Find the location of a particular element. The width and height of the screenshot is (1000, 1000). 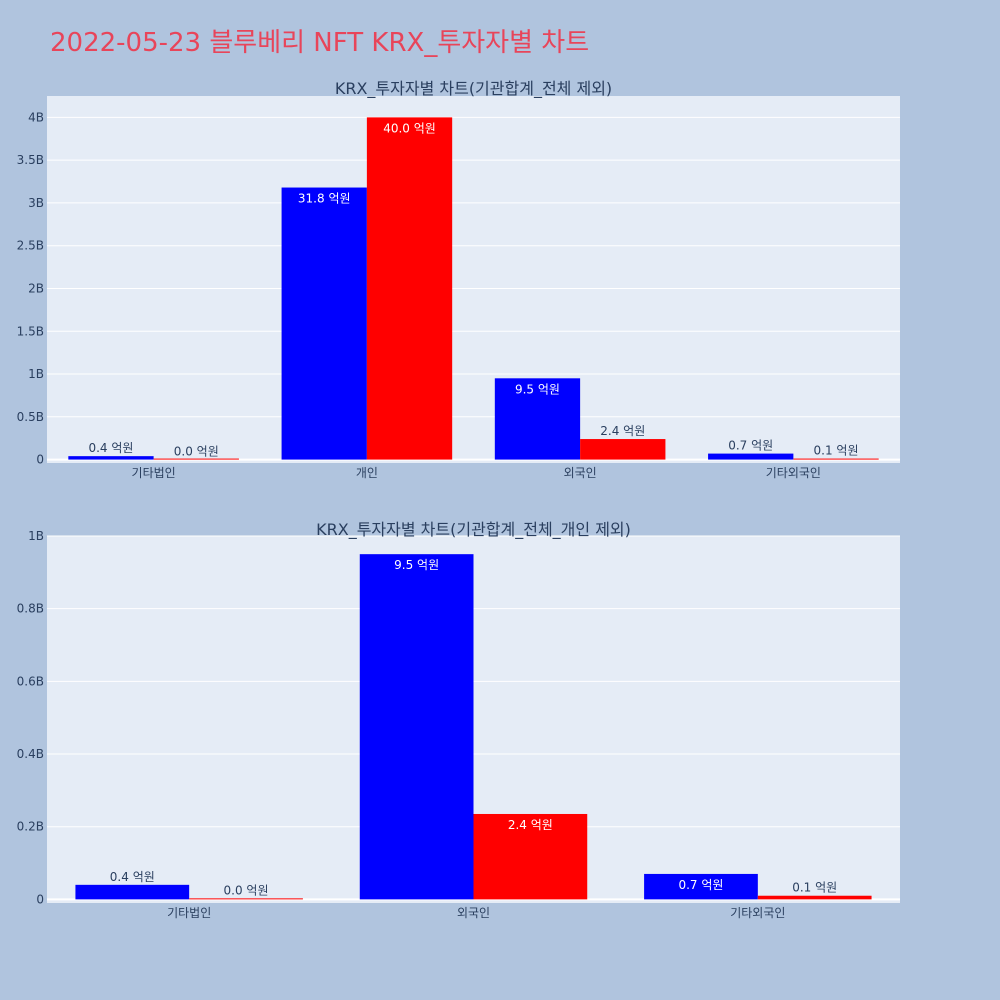

y-tick-label: 3.5B is located at coordinates (30, 160).